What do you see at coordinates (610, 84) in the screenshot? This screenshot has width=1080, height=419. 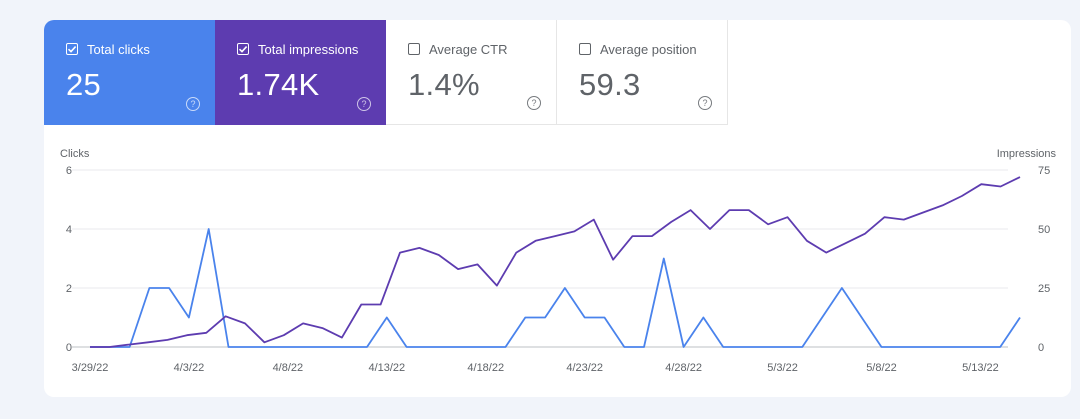 I see `metric-value: 59.3` at bounding box center [610, 84].